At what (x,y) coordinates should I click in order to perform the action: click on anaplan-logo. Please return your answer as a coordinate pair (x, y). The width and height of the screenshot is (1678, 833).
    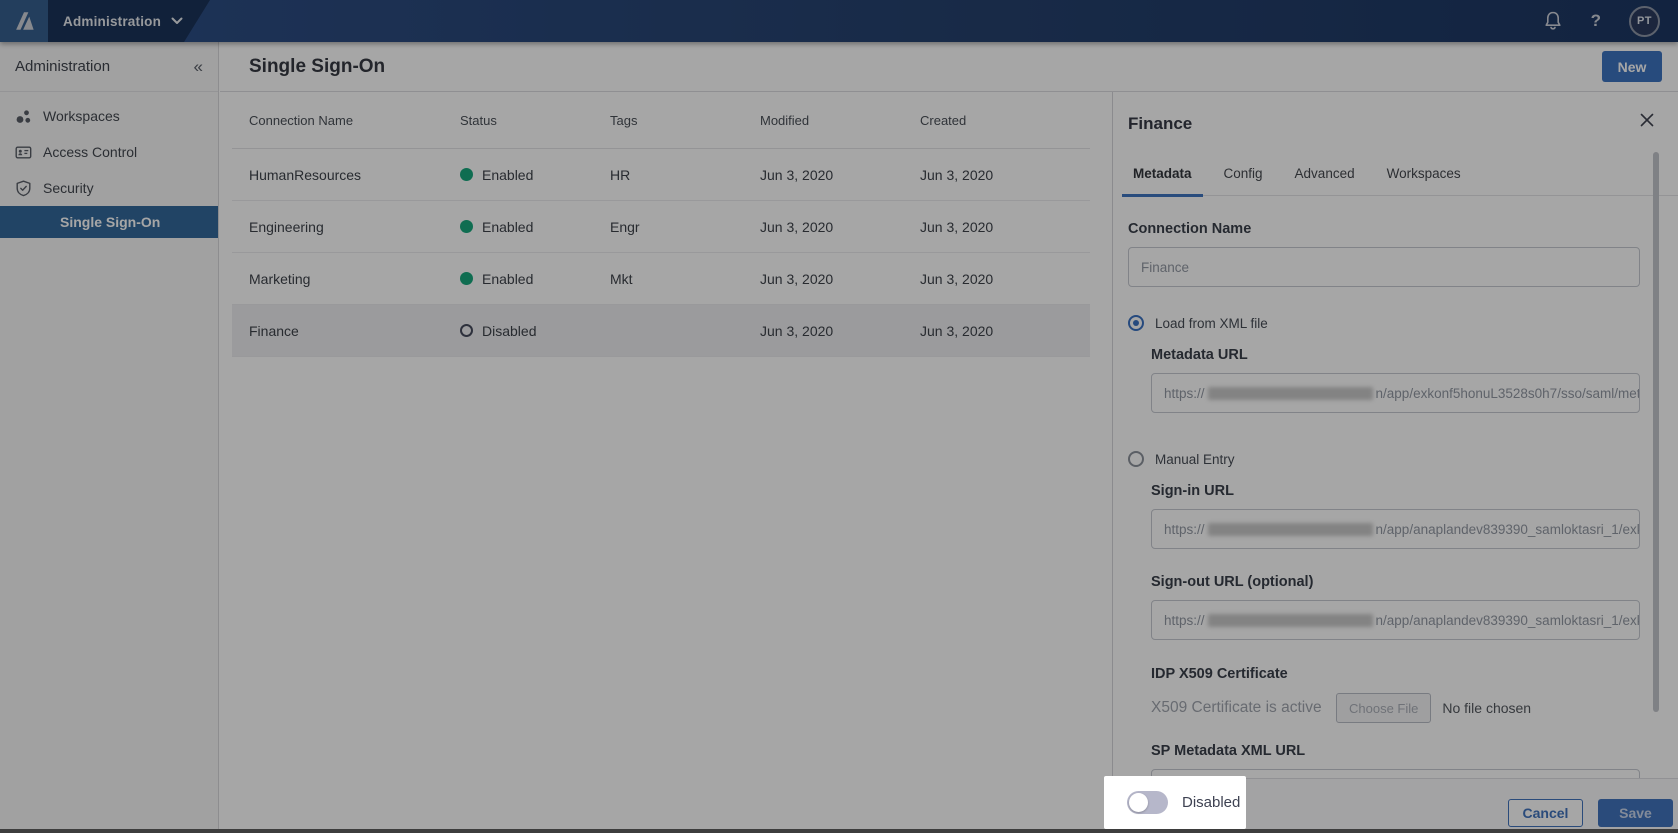
    Looking at the image, I should click on (24, 21).